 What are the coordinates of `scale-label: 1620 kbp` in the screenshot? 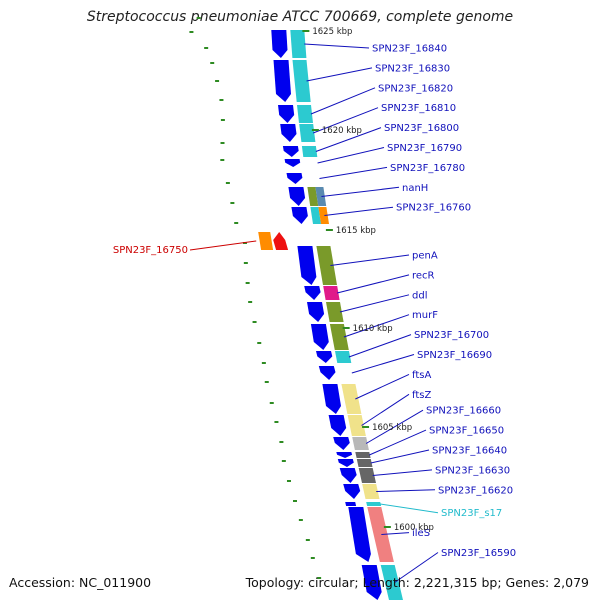 It's located at (342, 131).